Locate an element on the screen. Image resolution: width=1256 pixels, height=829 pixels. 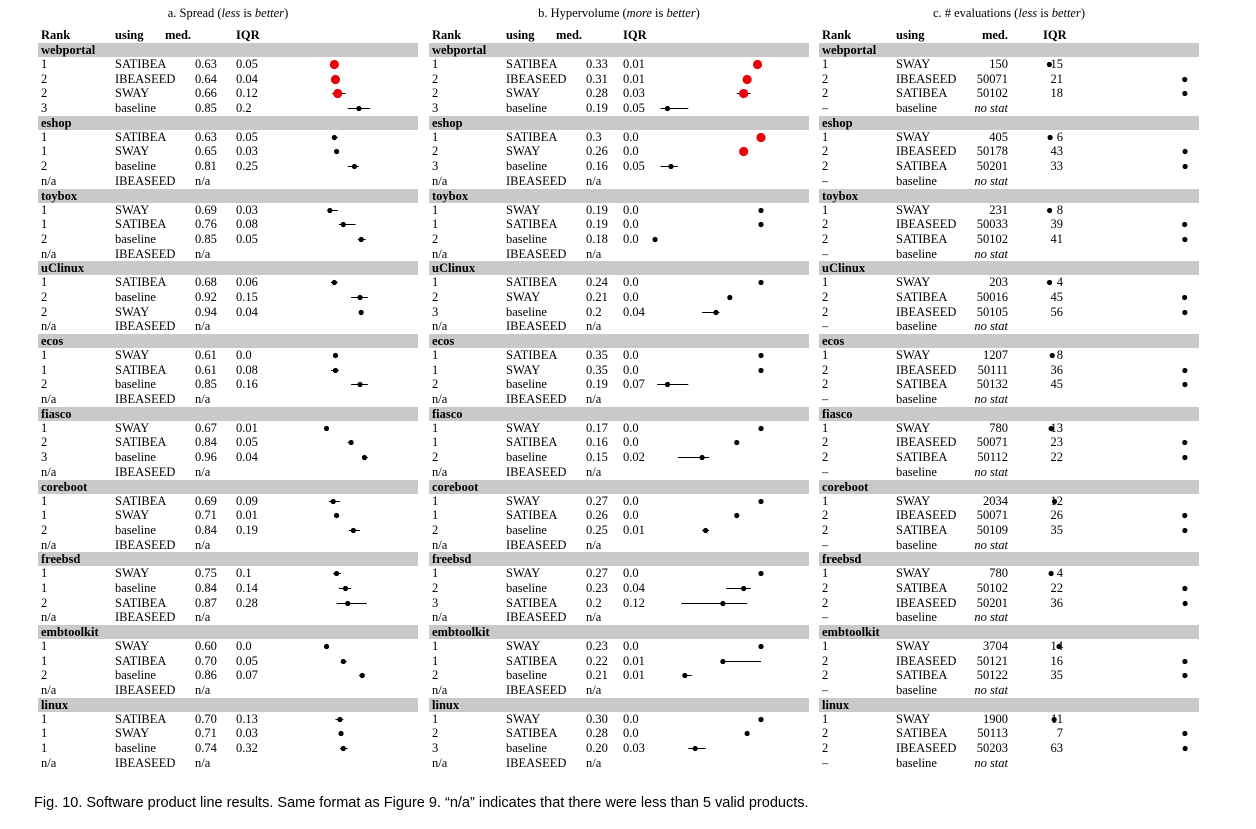
table-row: 2 SATIBEA 50112 22 is located at coordinates (1009, 457).